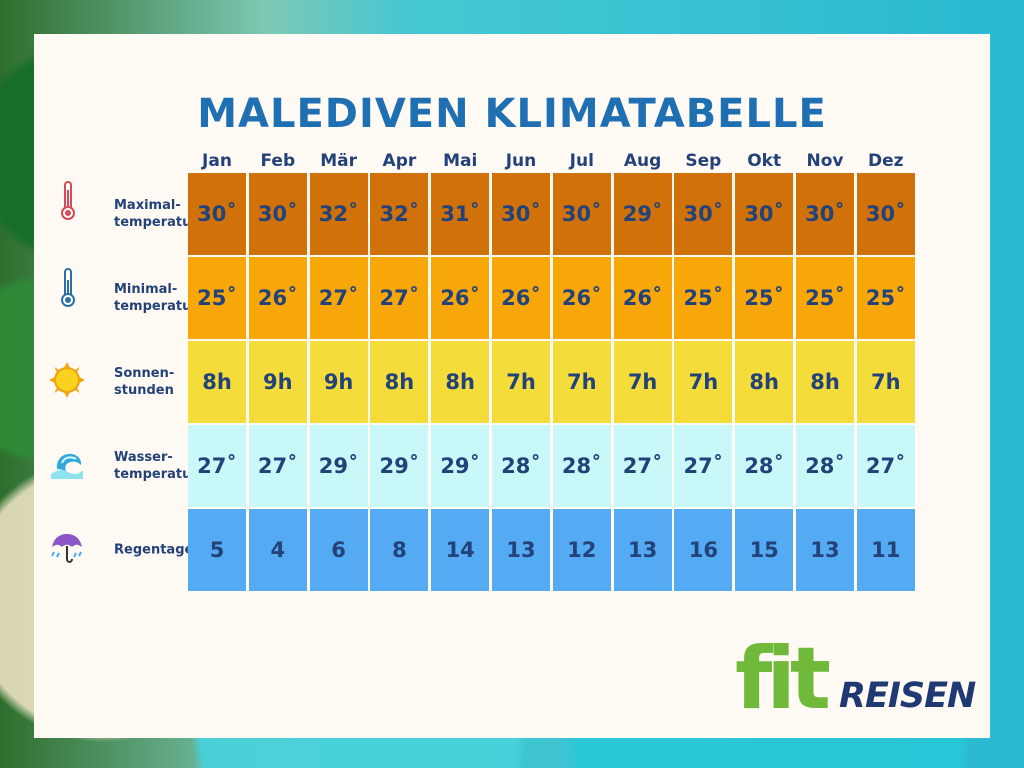  Describe the element at coordinates (338, 550) in the screenshot. I see `table-cell: 6` at that location.